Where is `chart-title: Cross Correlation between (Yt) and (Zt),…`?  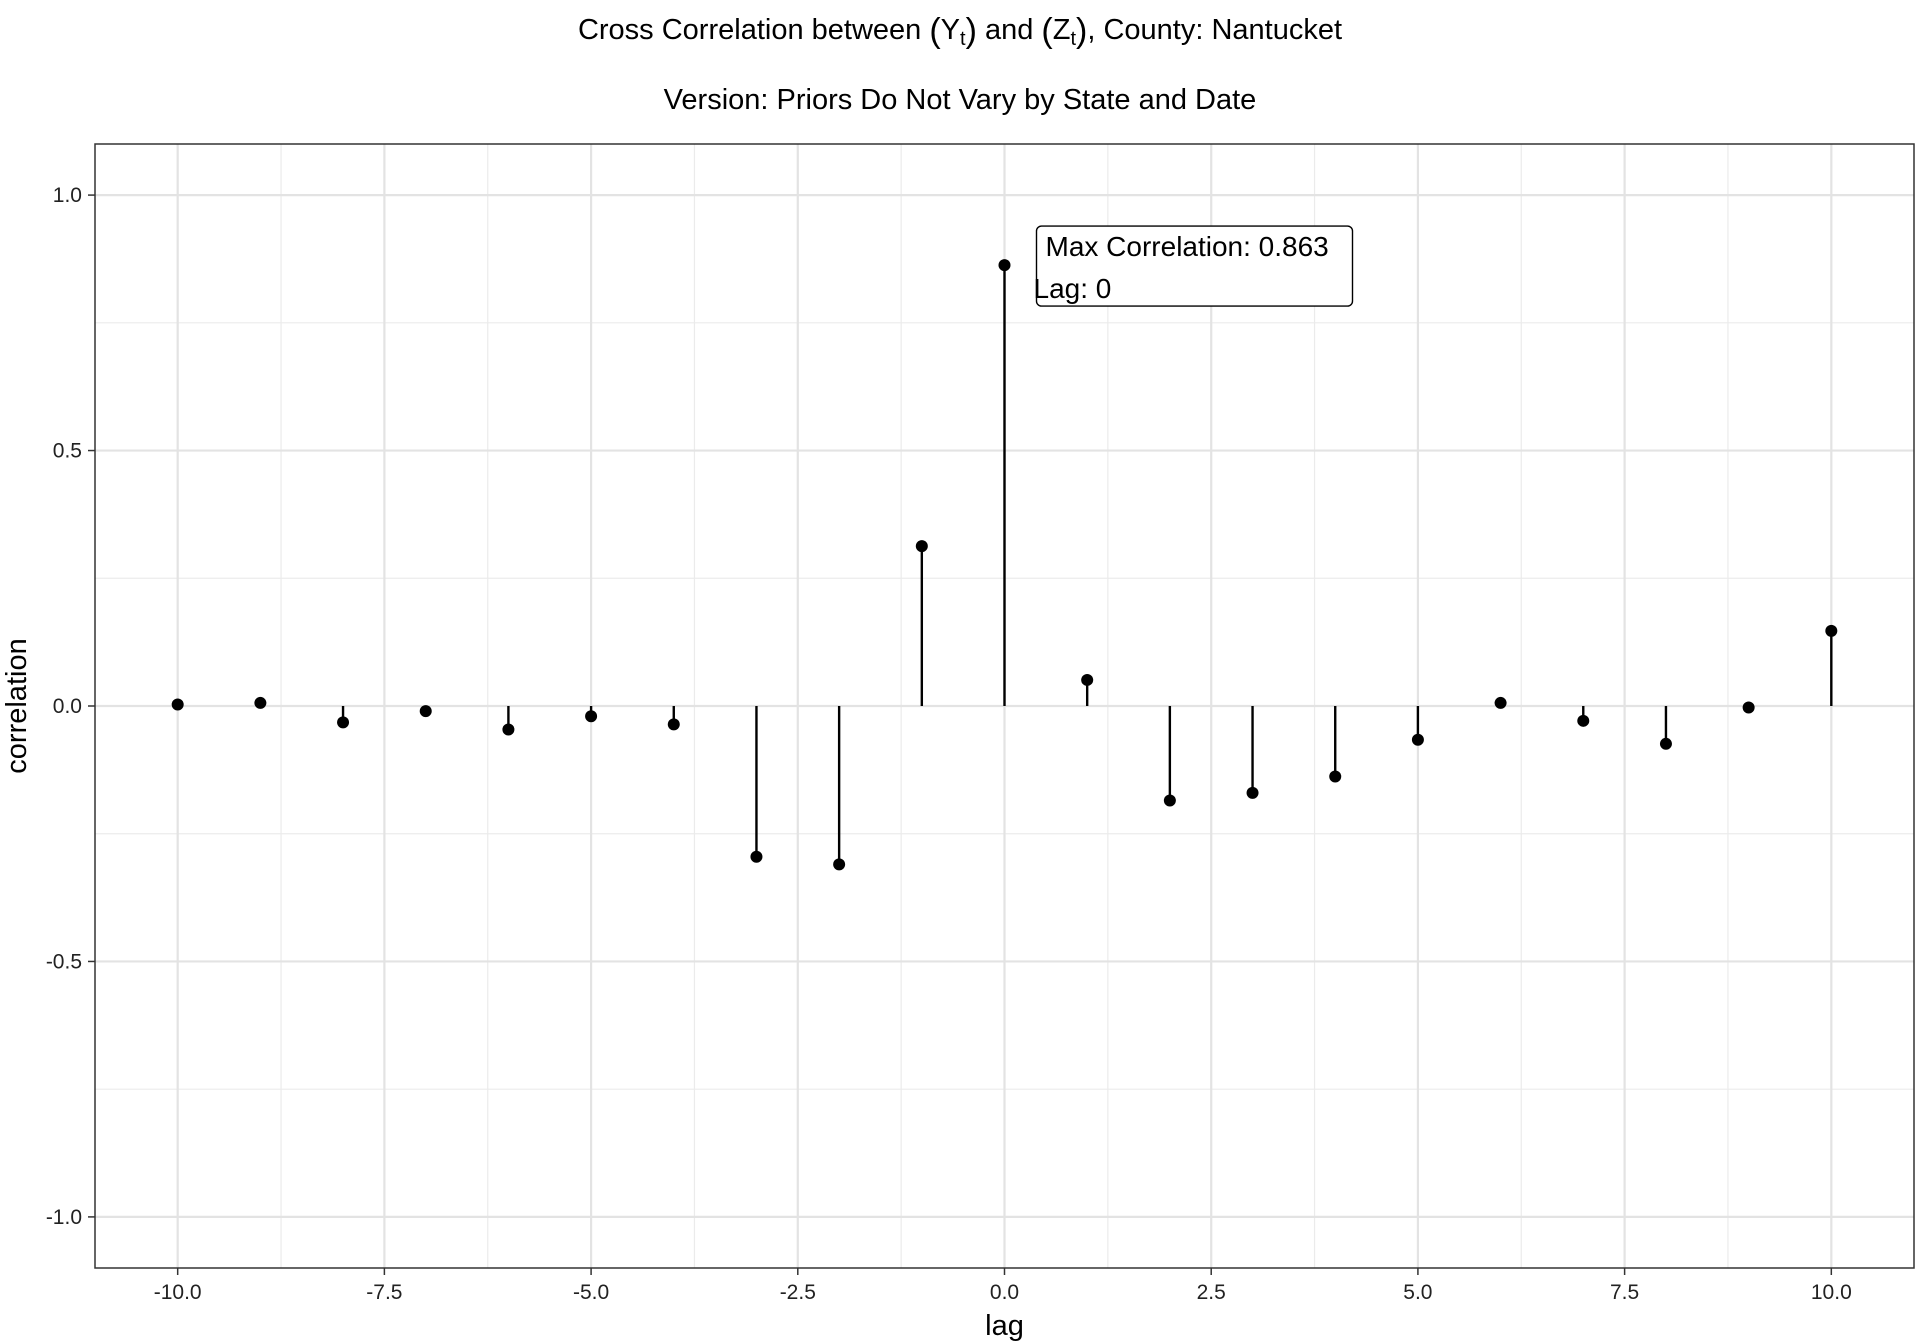
chart-title: Cross Correlation between (Yt) and (Zt),… is located at coordinates (960, 31).